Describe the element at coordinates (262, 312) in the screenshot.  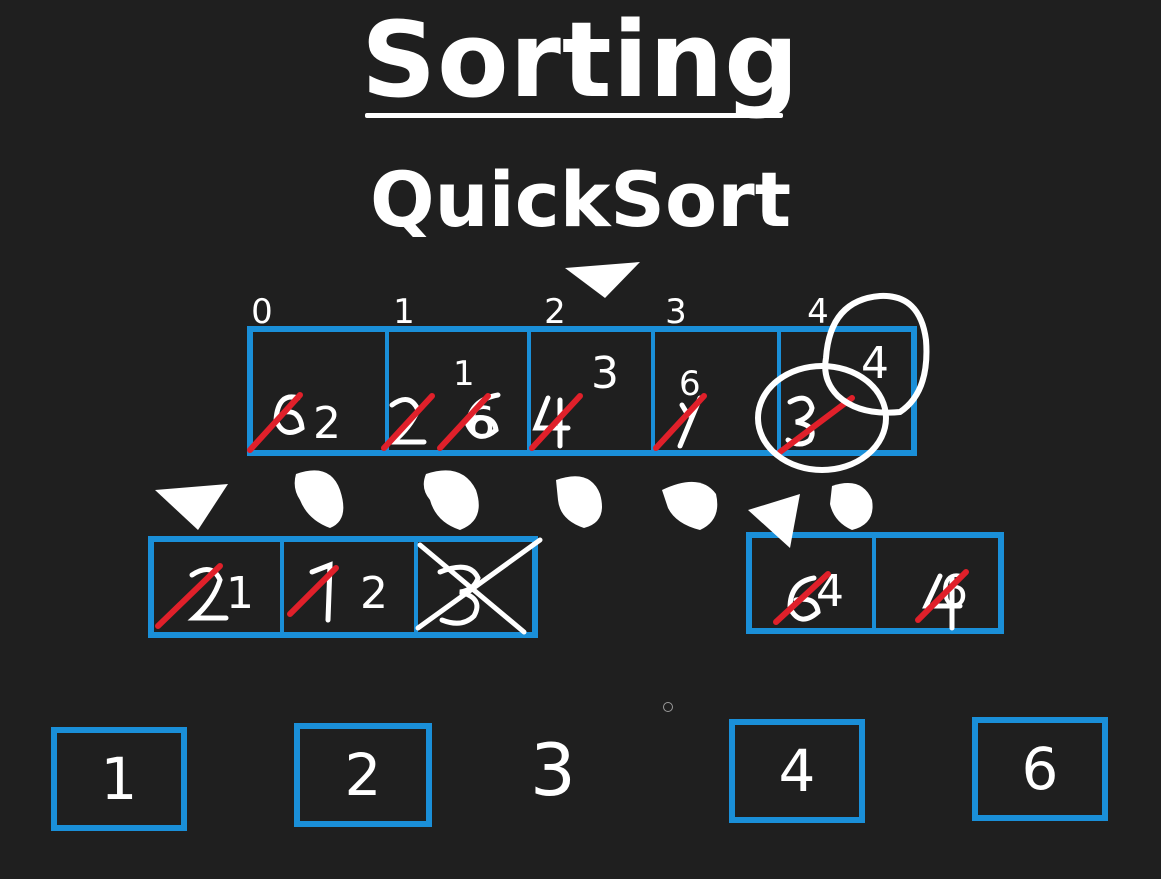
I see `index-label-0: 0` at that location.